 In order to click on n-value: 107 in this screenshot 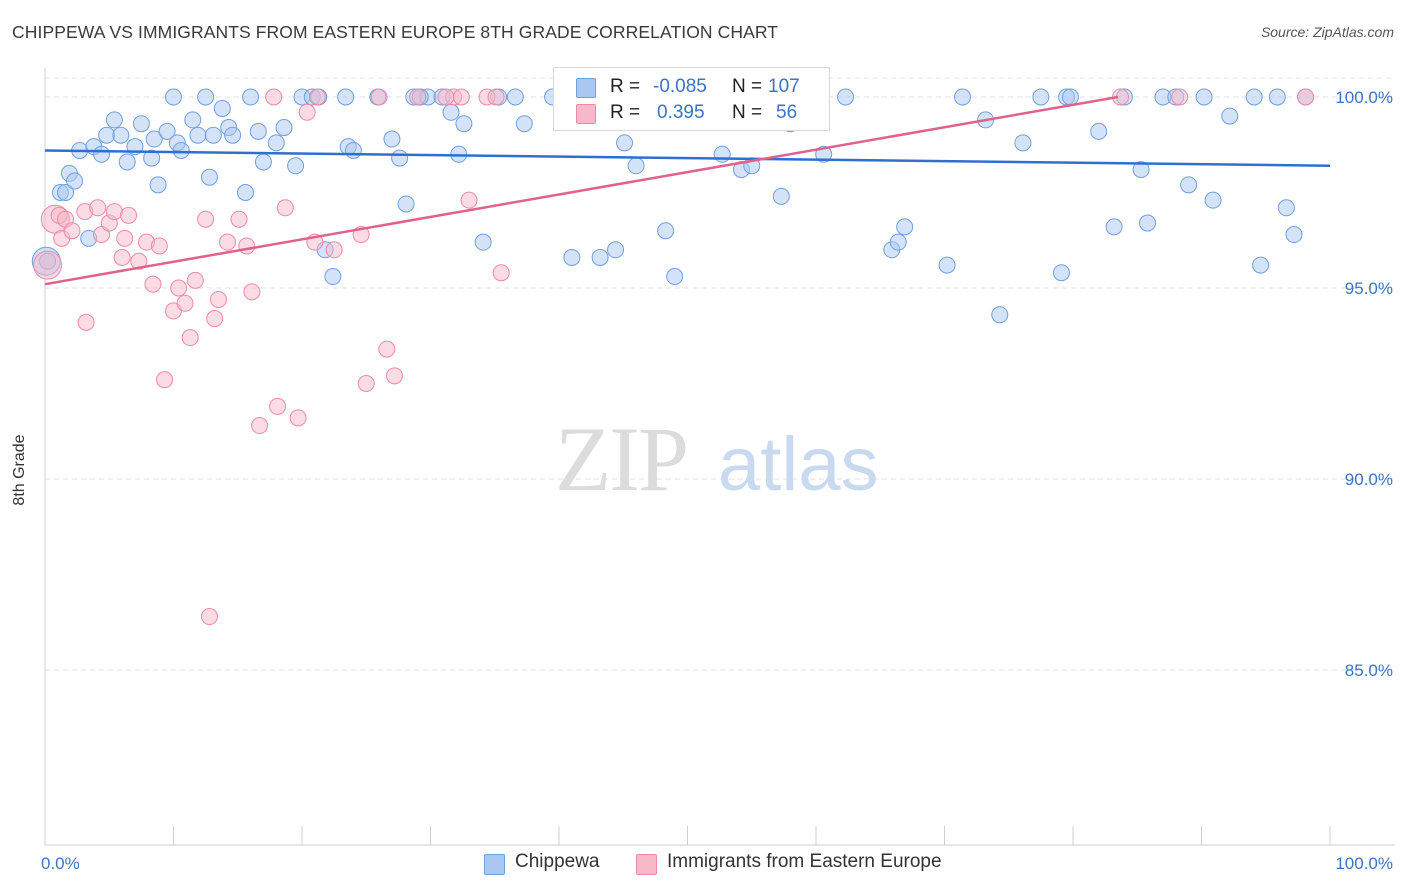, I will do `click(784, 86)`.